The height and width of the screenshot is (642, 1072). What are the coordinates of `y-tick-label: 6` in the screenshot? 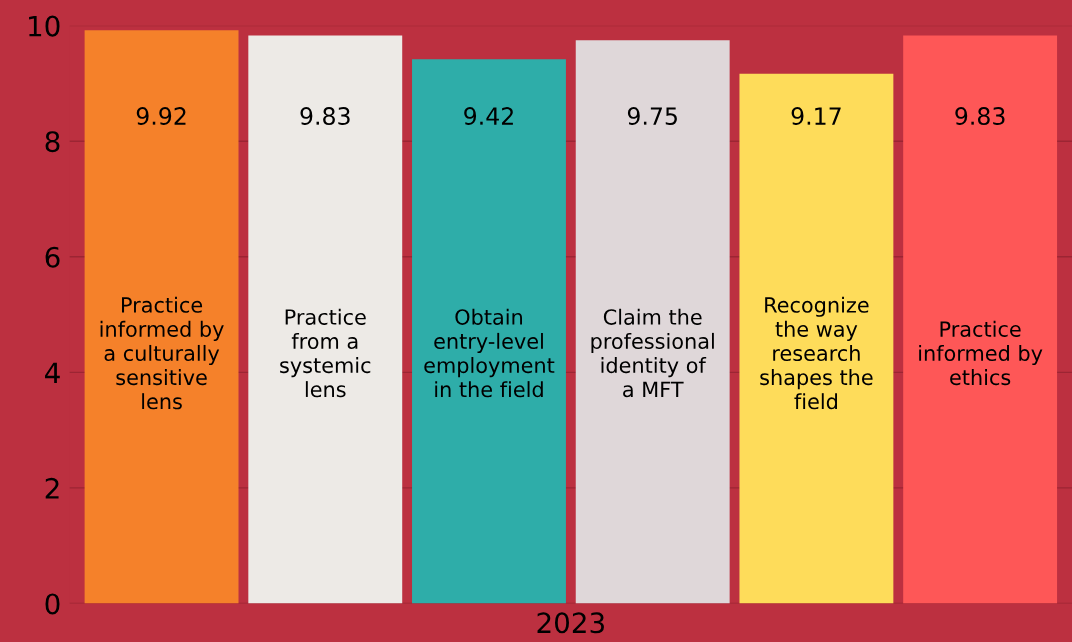 It's located at (52, 257).